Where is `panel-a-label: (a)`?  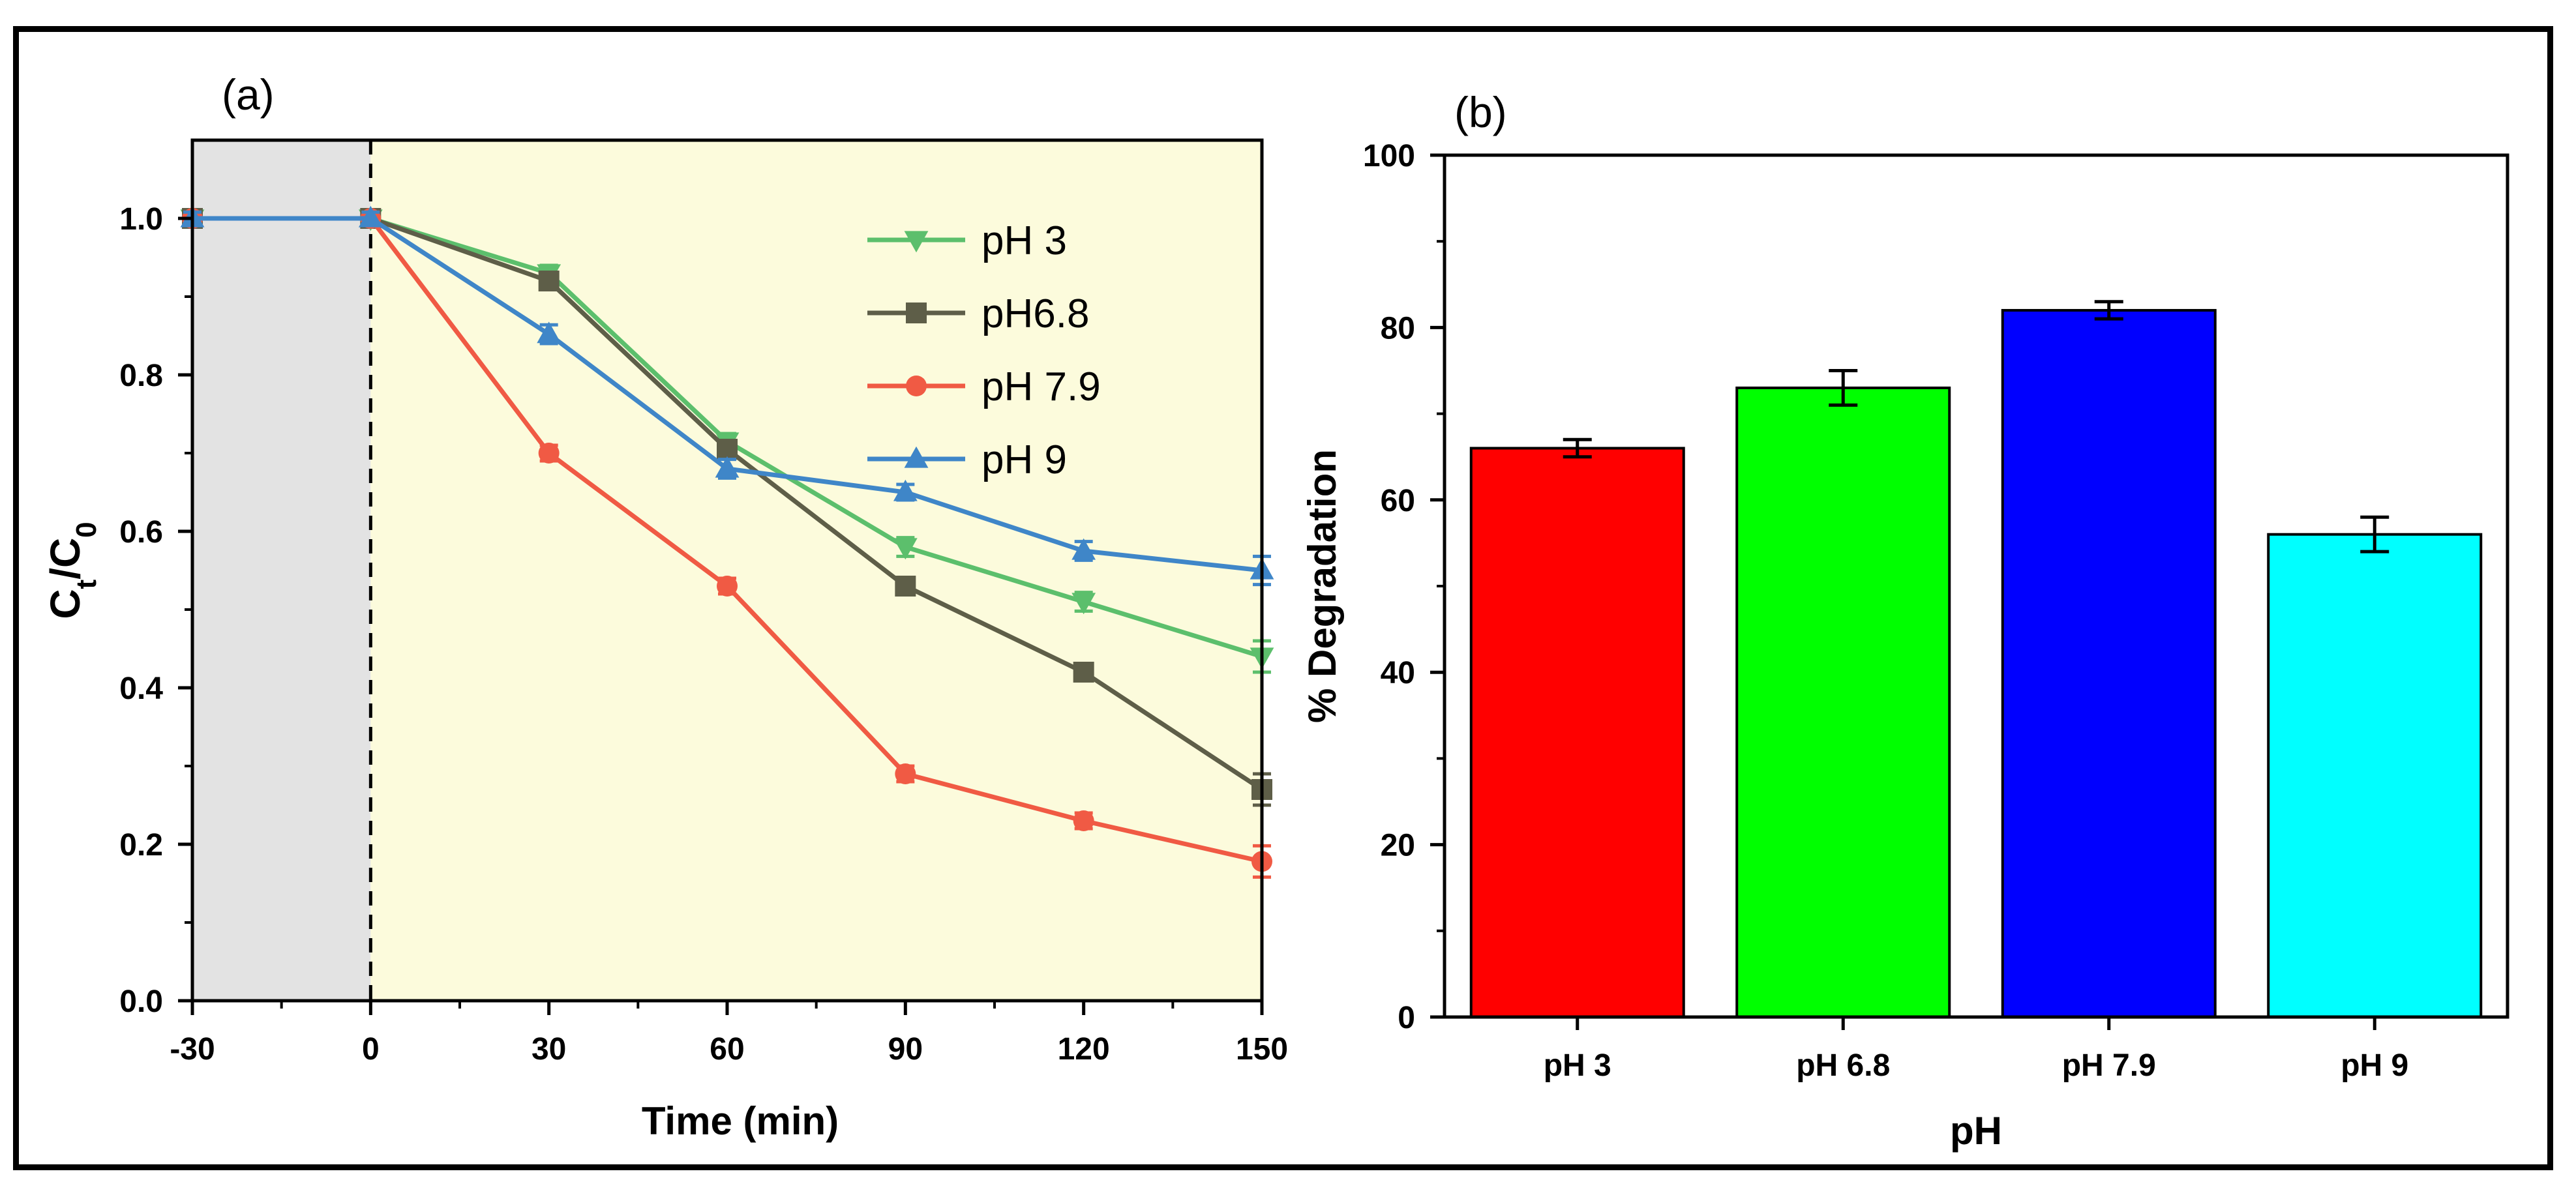
panel-a-label: (a) is located at coordinates (248, 94).